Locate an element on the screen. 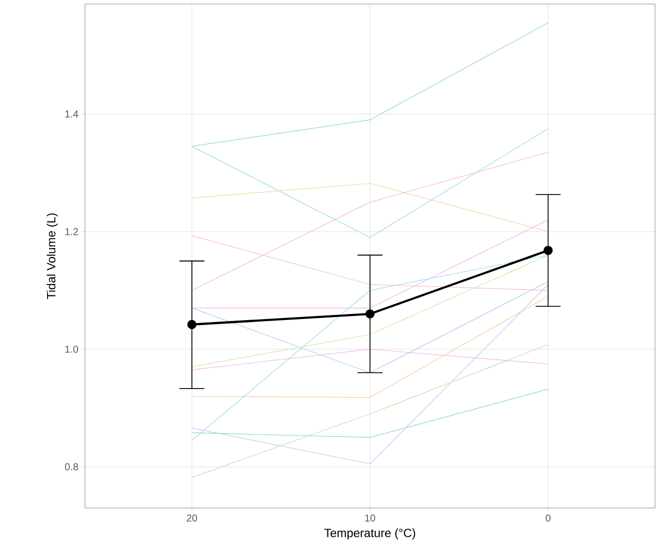  y-tick-label: 1.4 is located at coordinates (71, 114).